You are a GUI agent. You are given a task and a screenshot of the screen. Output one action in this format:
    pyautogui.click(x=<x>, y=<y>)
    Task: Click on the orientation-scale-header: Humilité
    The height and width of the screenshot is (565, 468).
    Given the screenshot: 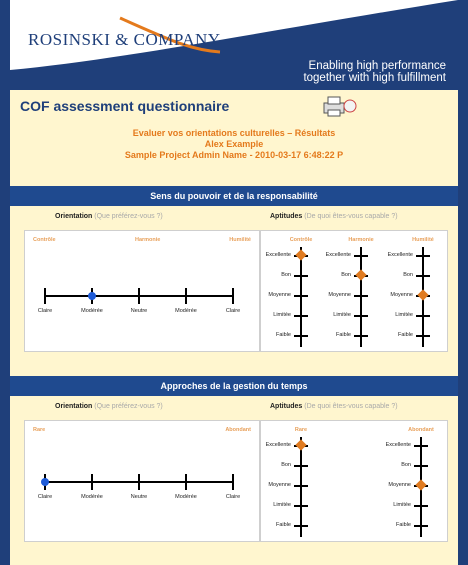 What is the action you would take?
    pyautogui.click(x=240, y=240)
    